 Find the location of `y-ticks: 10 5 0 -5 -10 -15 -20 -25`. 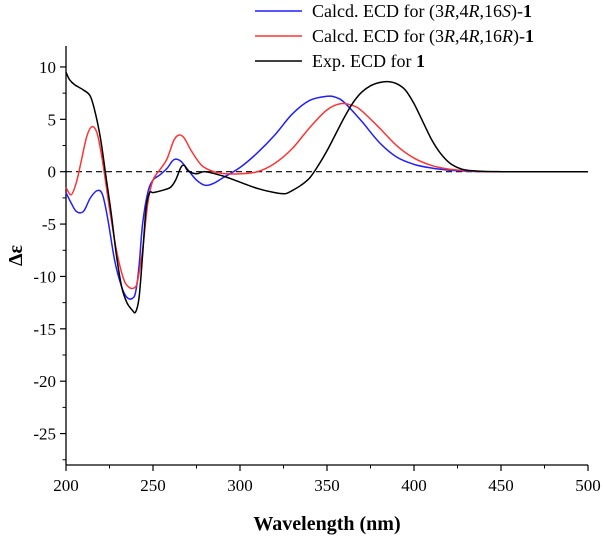

y-ticks: 10 5 0 -5 -10 -15 -20 -25 is located at coordinates (49, 259).